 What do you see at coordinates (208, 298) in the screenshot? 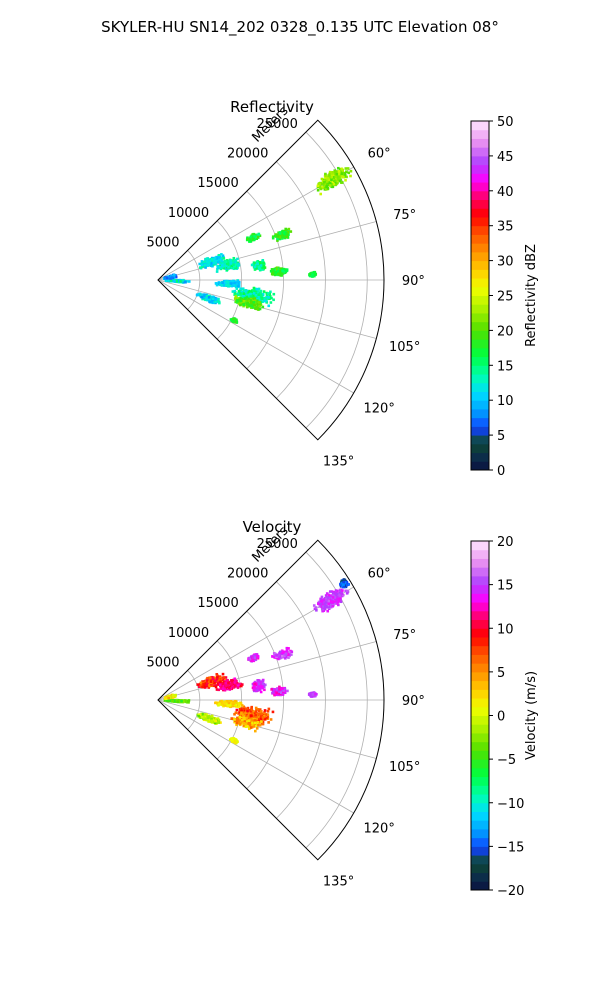
I see `echo-lower-blob` at bounding box center [208, 298].